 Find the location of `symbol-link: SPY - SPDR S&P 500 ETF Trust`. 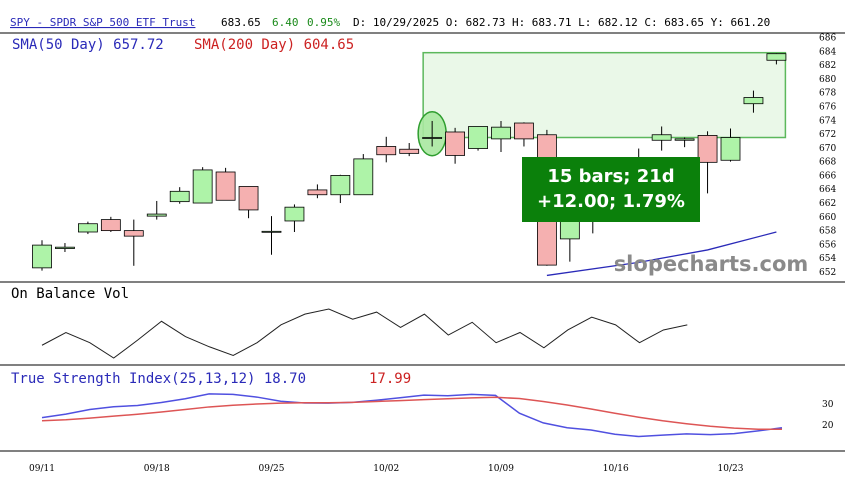

symbol-link: SPY - SPDR S&P 500 ETF Trust is located at coordinates (102, 22).